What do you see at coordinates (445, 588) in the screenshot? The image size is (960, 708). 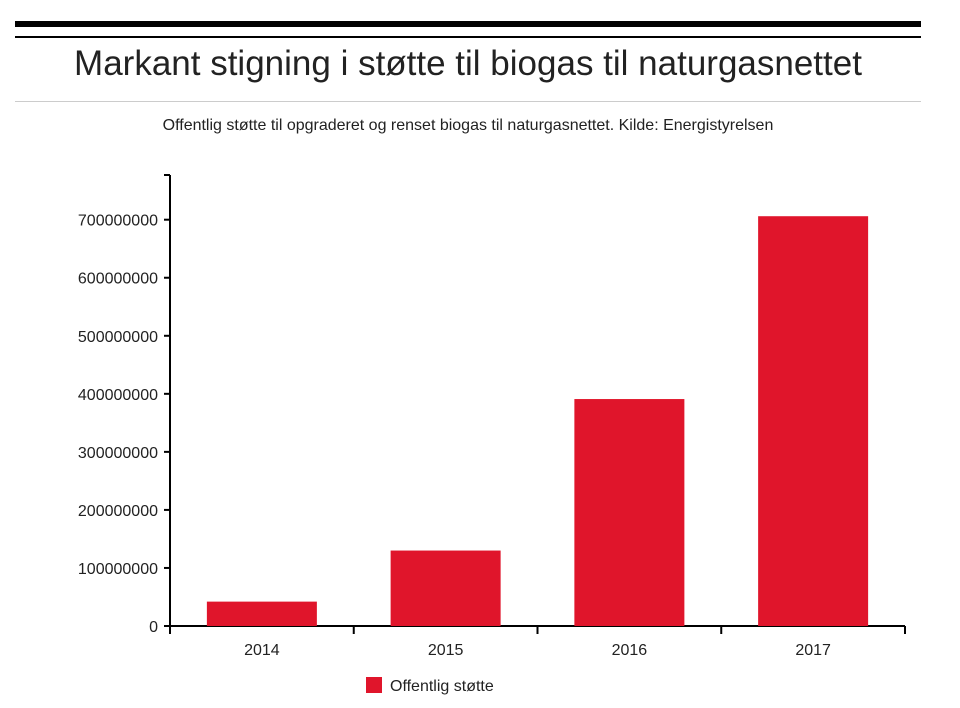 I see `bar-2015` at bounding box center [445, 588].